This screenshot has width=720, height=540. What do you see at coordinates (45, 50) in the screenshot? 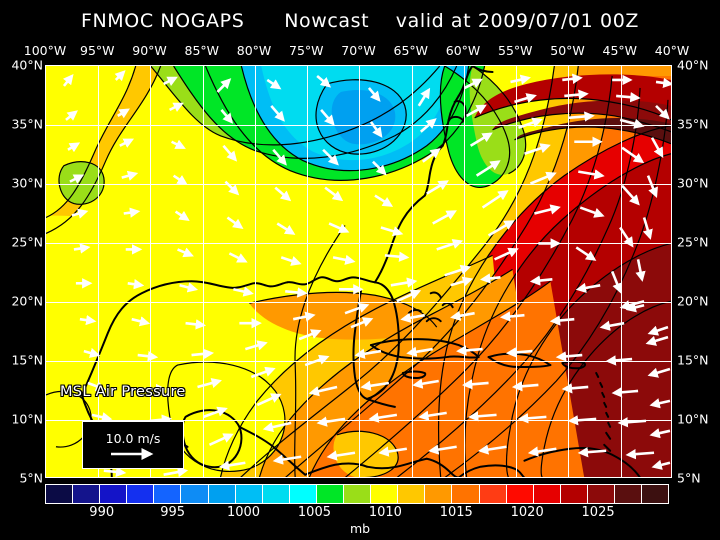
I see `lon-tick-100W: 100°W` at bounding box center [45, 50].